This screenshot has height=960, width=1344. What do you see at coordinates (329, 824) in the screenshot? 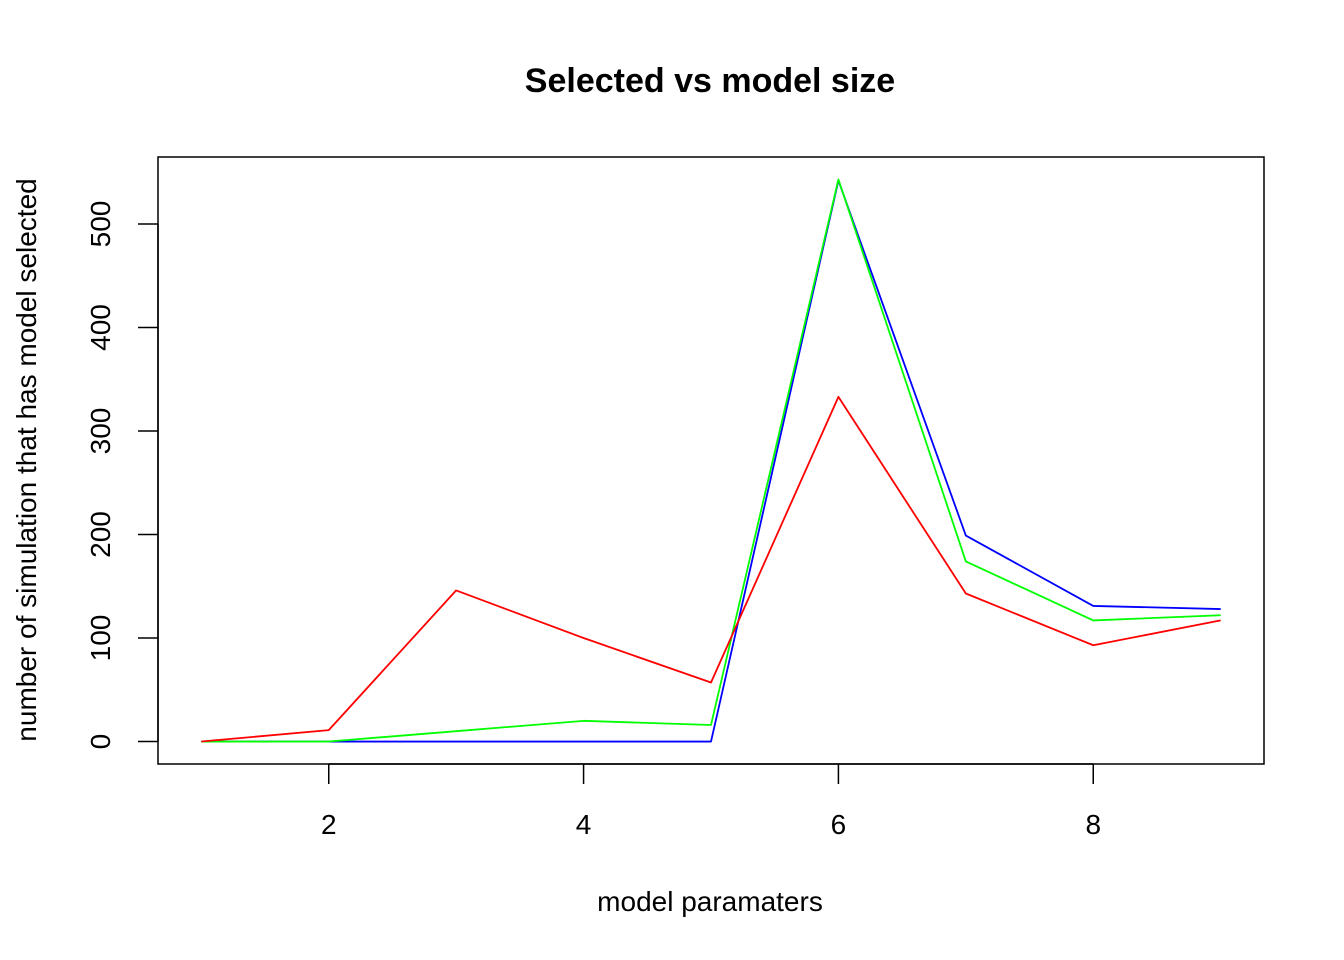
I see `x-tick-label: 2` at bounding box center [329, 824].